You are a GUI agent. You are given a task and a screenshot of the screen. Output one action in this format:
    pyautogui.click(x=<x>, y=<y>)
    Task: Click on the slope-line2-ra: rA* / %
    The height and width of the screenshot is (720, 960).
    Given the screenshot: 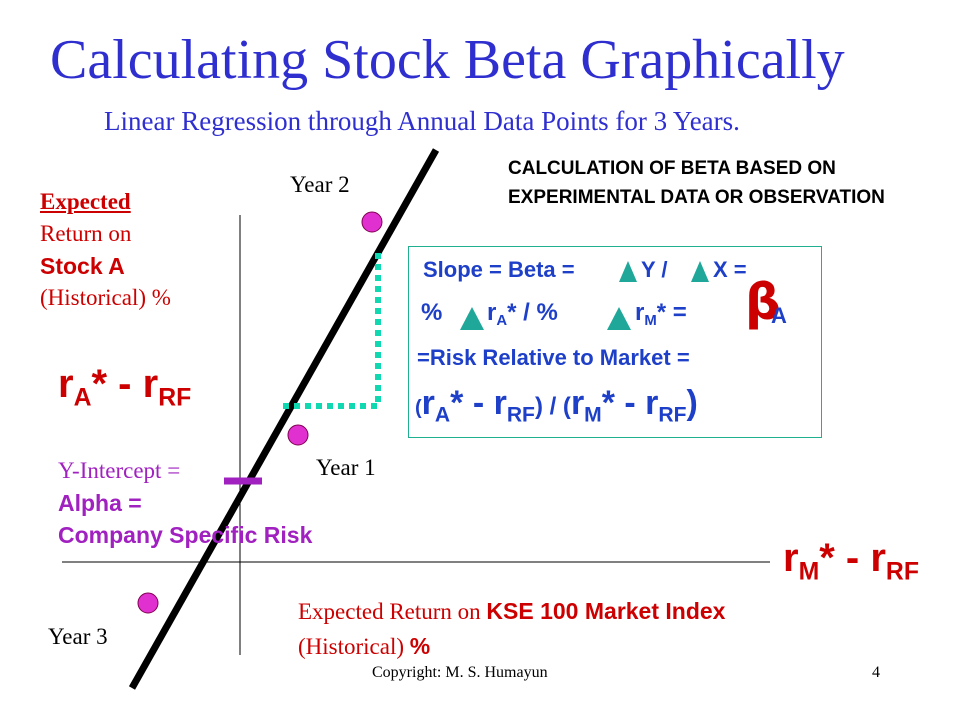 What is the action you would take?
    pyautogui.click(x=522, y=314)
    